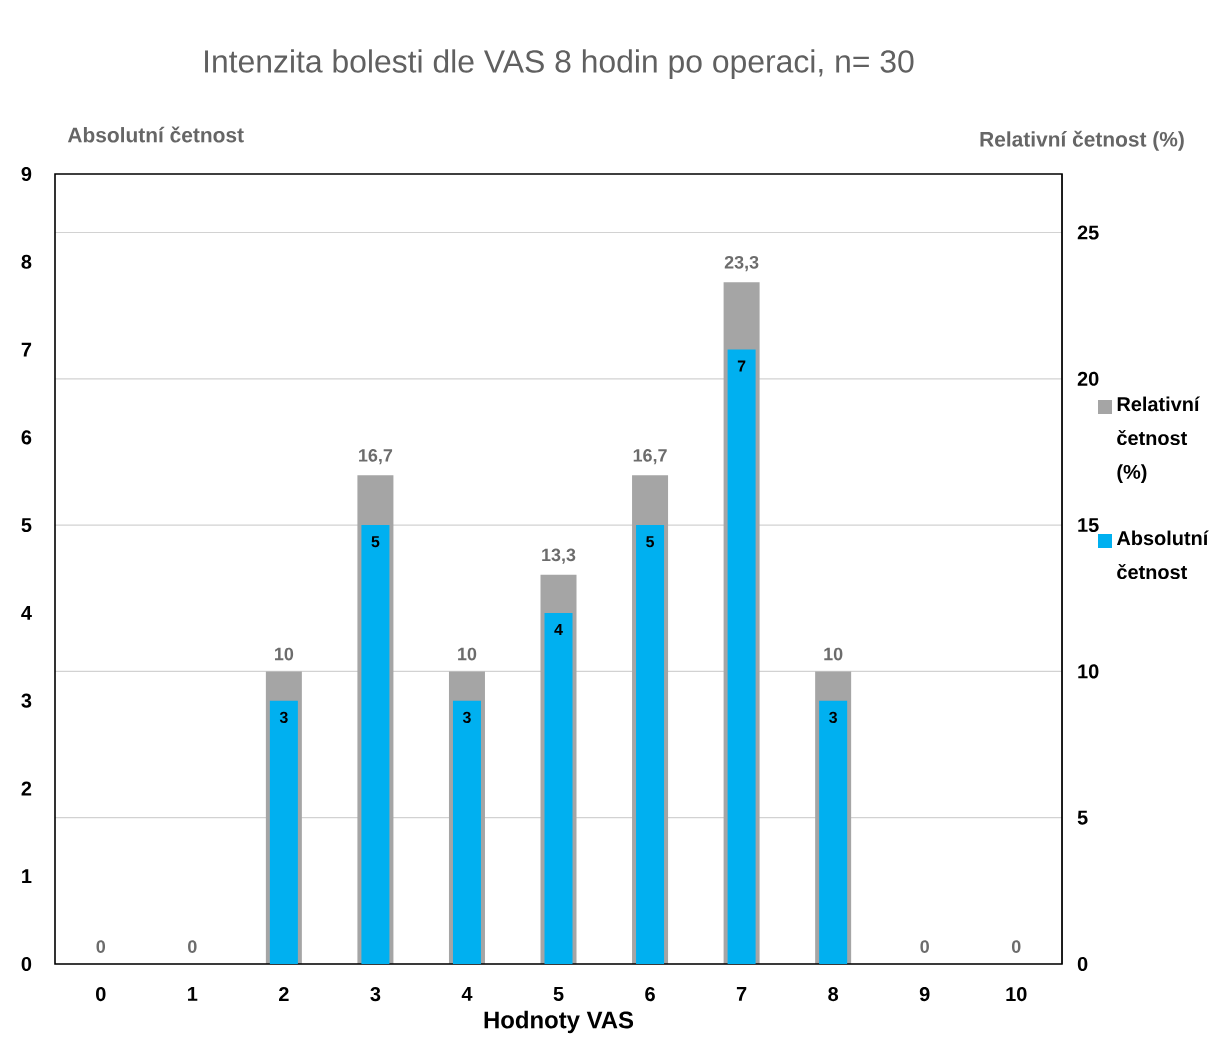 The image size is (1216, 1056). I want to click on y2-tick-label: 5, so click(1082, 817).